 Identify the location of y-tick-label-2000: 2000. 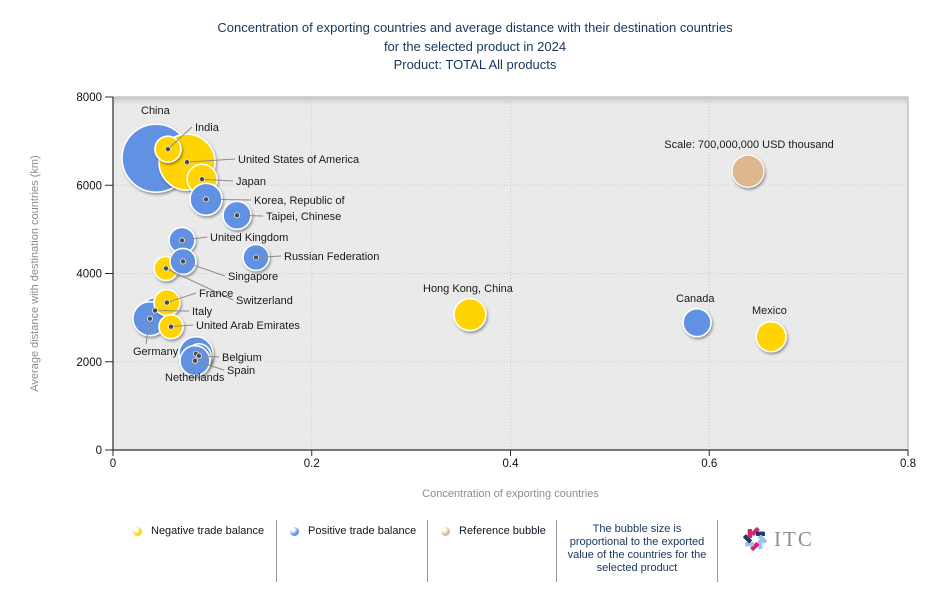
(89, 363).